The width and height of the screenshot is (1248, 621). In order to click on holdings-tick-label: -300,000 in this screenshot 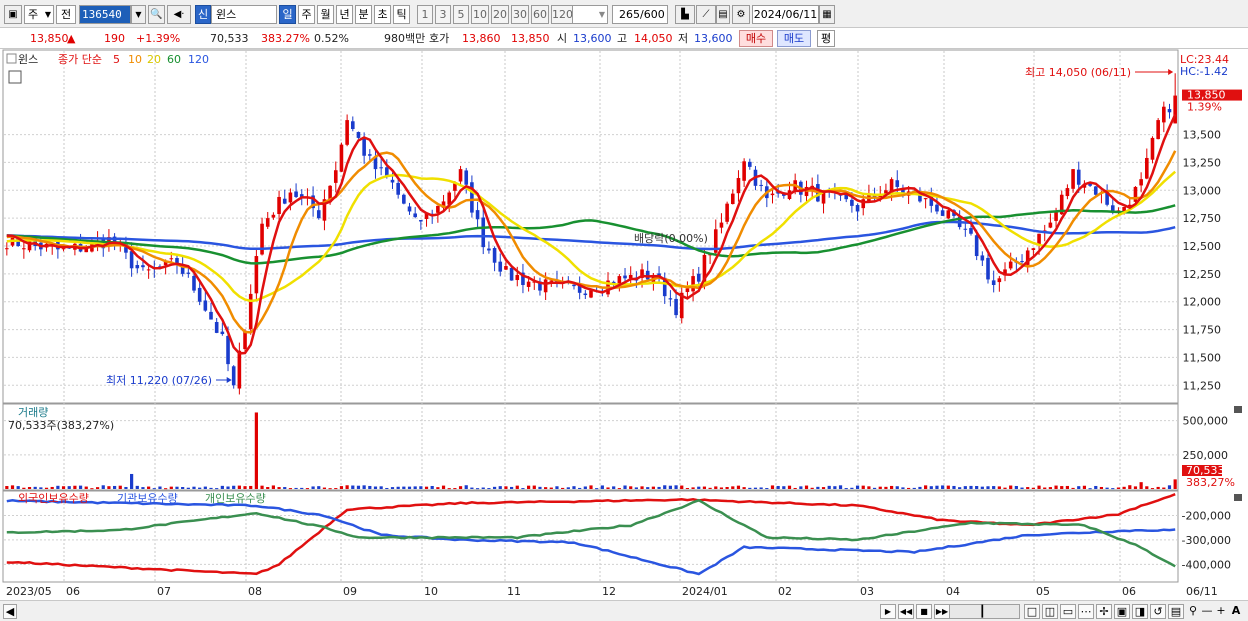, I will do `click(1206, 540)`.